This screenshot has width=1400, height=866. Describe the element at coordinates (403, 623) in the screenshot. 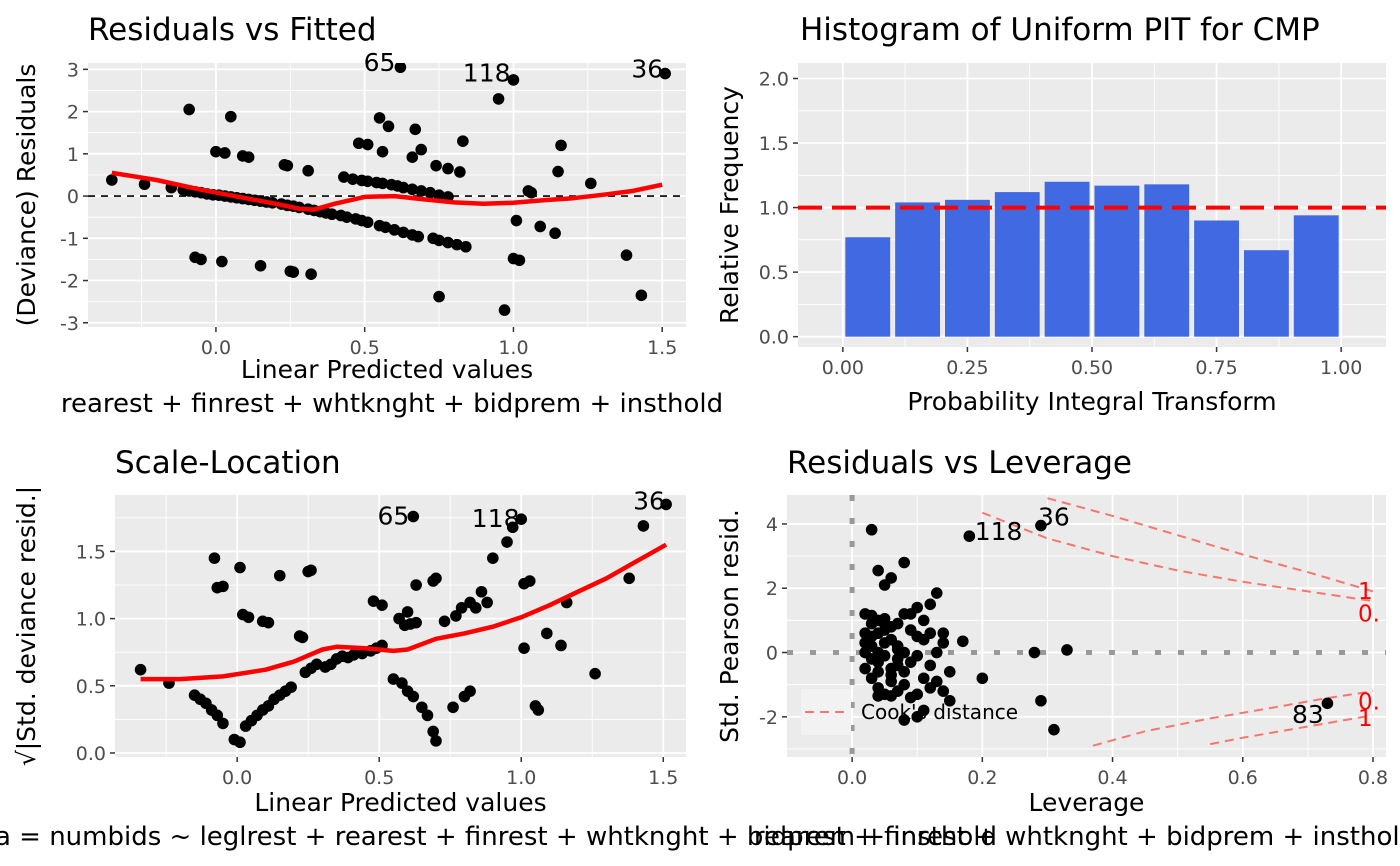

I see `plot-area` at that location.